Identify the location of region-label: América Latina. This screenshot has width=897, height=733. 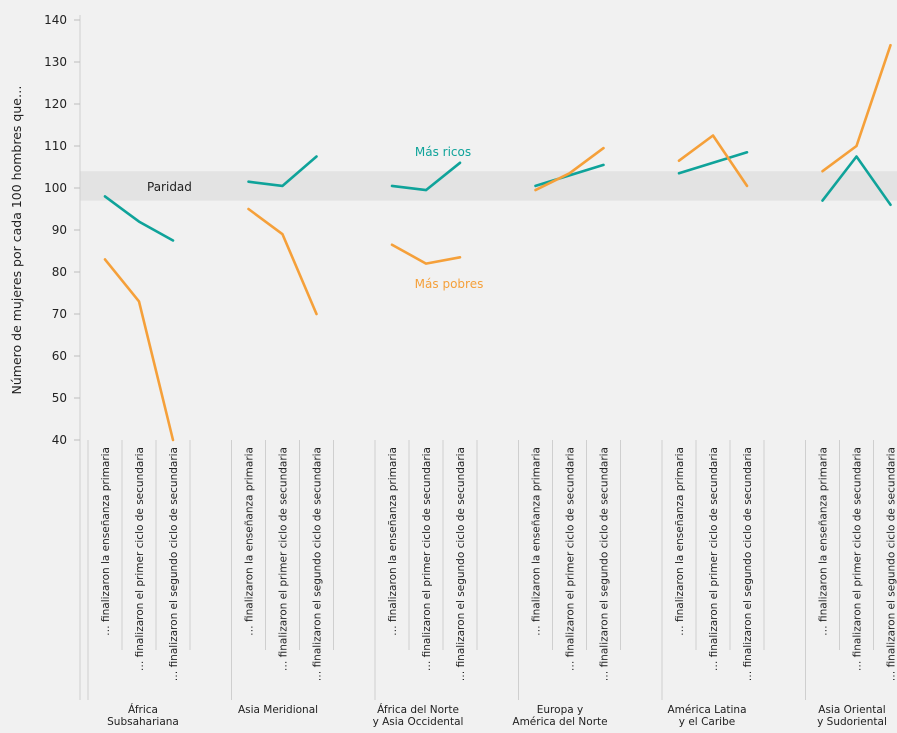
(706, 710).